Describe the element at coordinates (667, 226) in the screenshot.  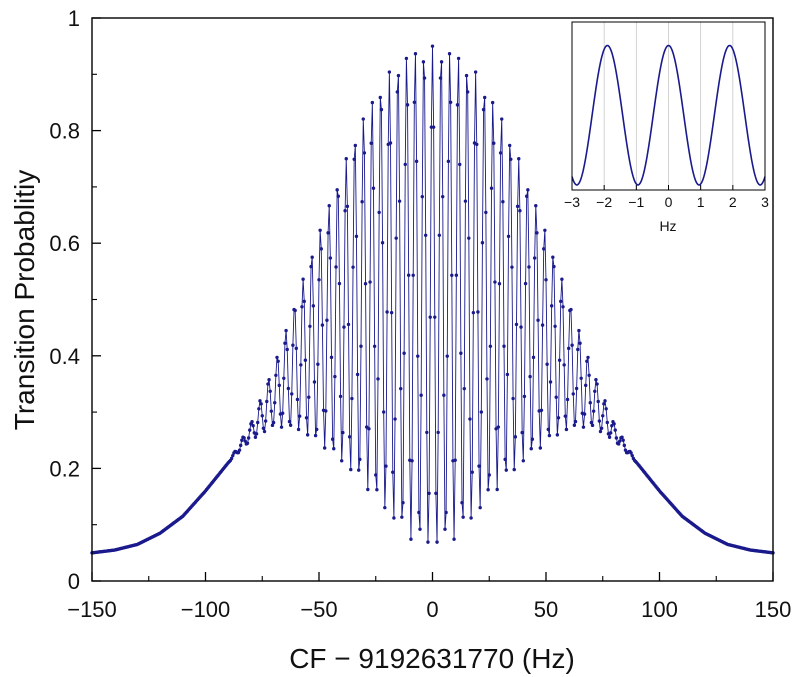
I see `inset-x-axis-title: Hz` at that location.